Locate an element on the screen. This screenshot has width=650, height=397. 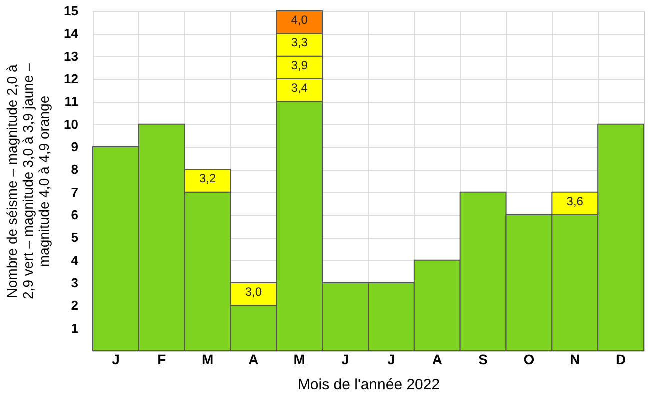
y-tick-label: 12 is located at coordinates (71, 79).